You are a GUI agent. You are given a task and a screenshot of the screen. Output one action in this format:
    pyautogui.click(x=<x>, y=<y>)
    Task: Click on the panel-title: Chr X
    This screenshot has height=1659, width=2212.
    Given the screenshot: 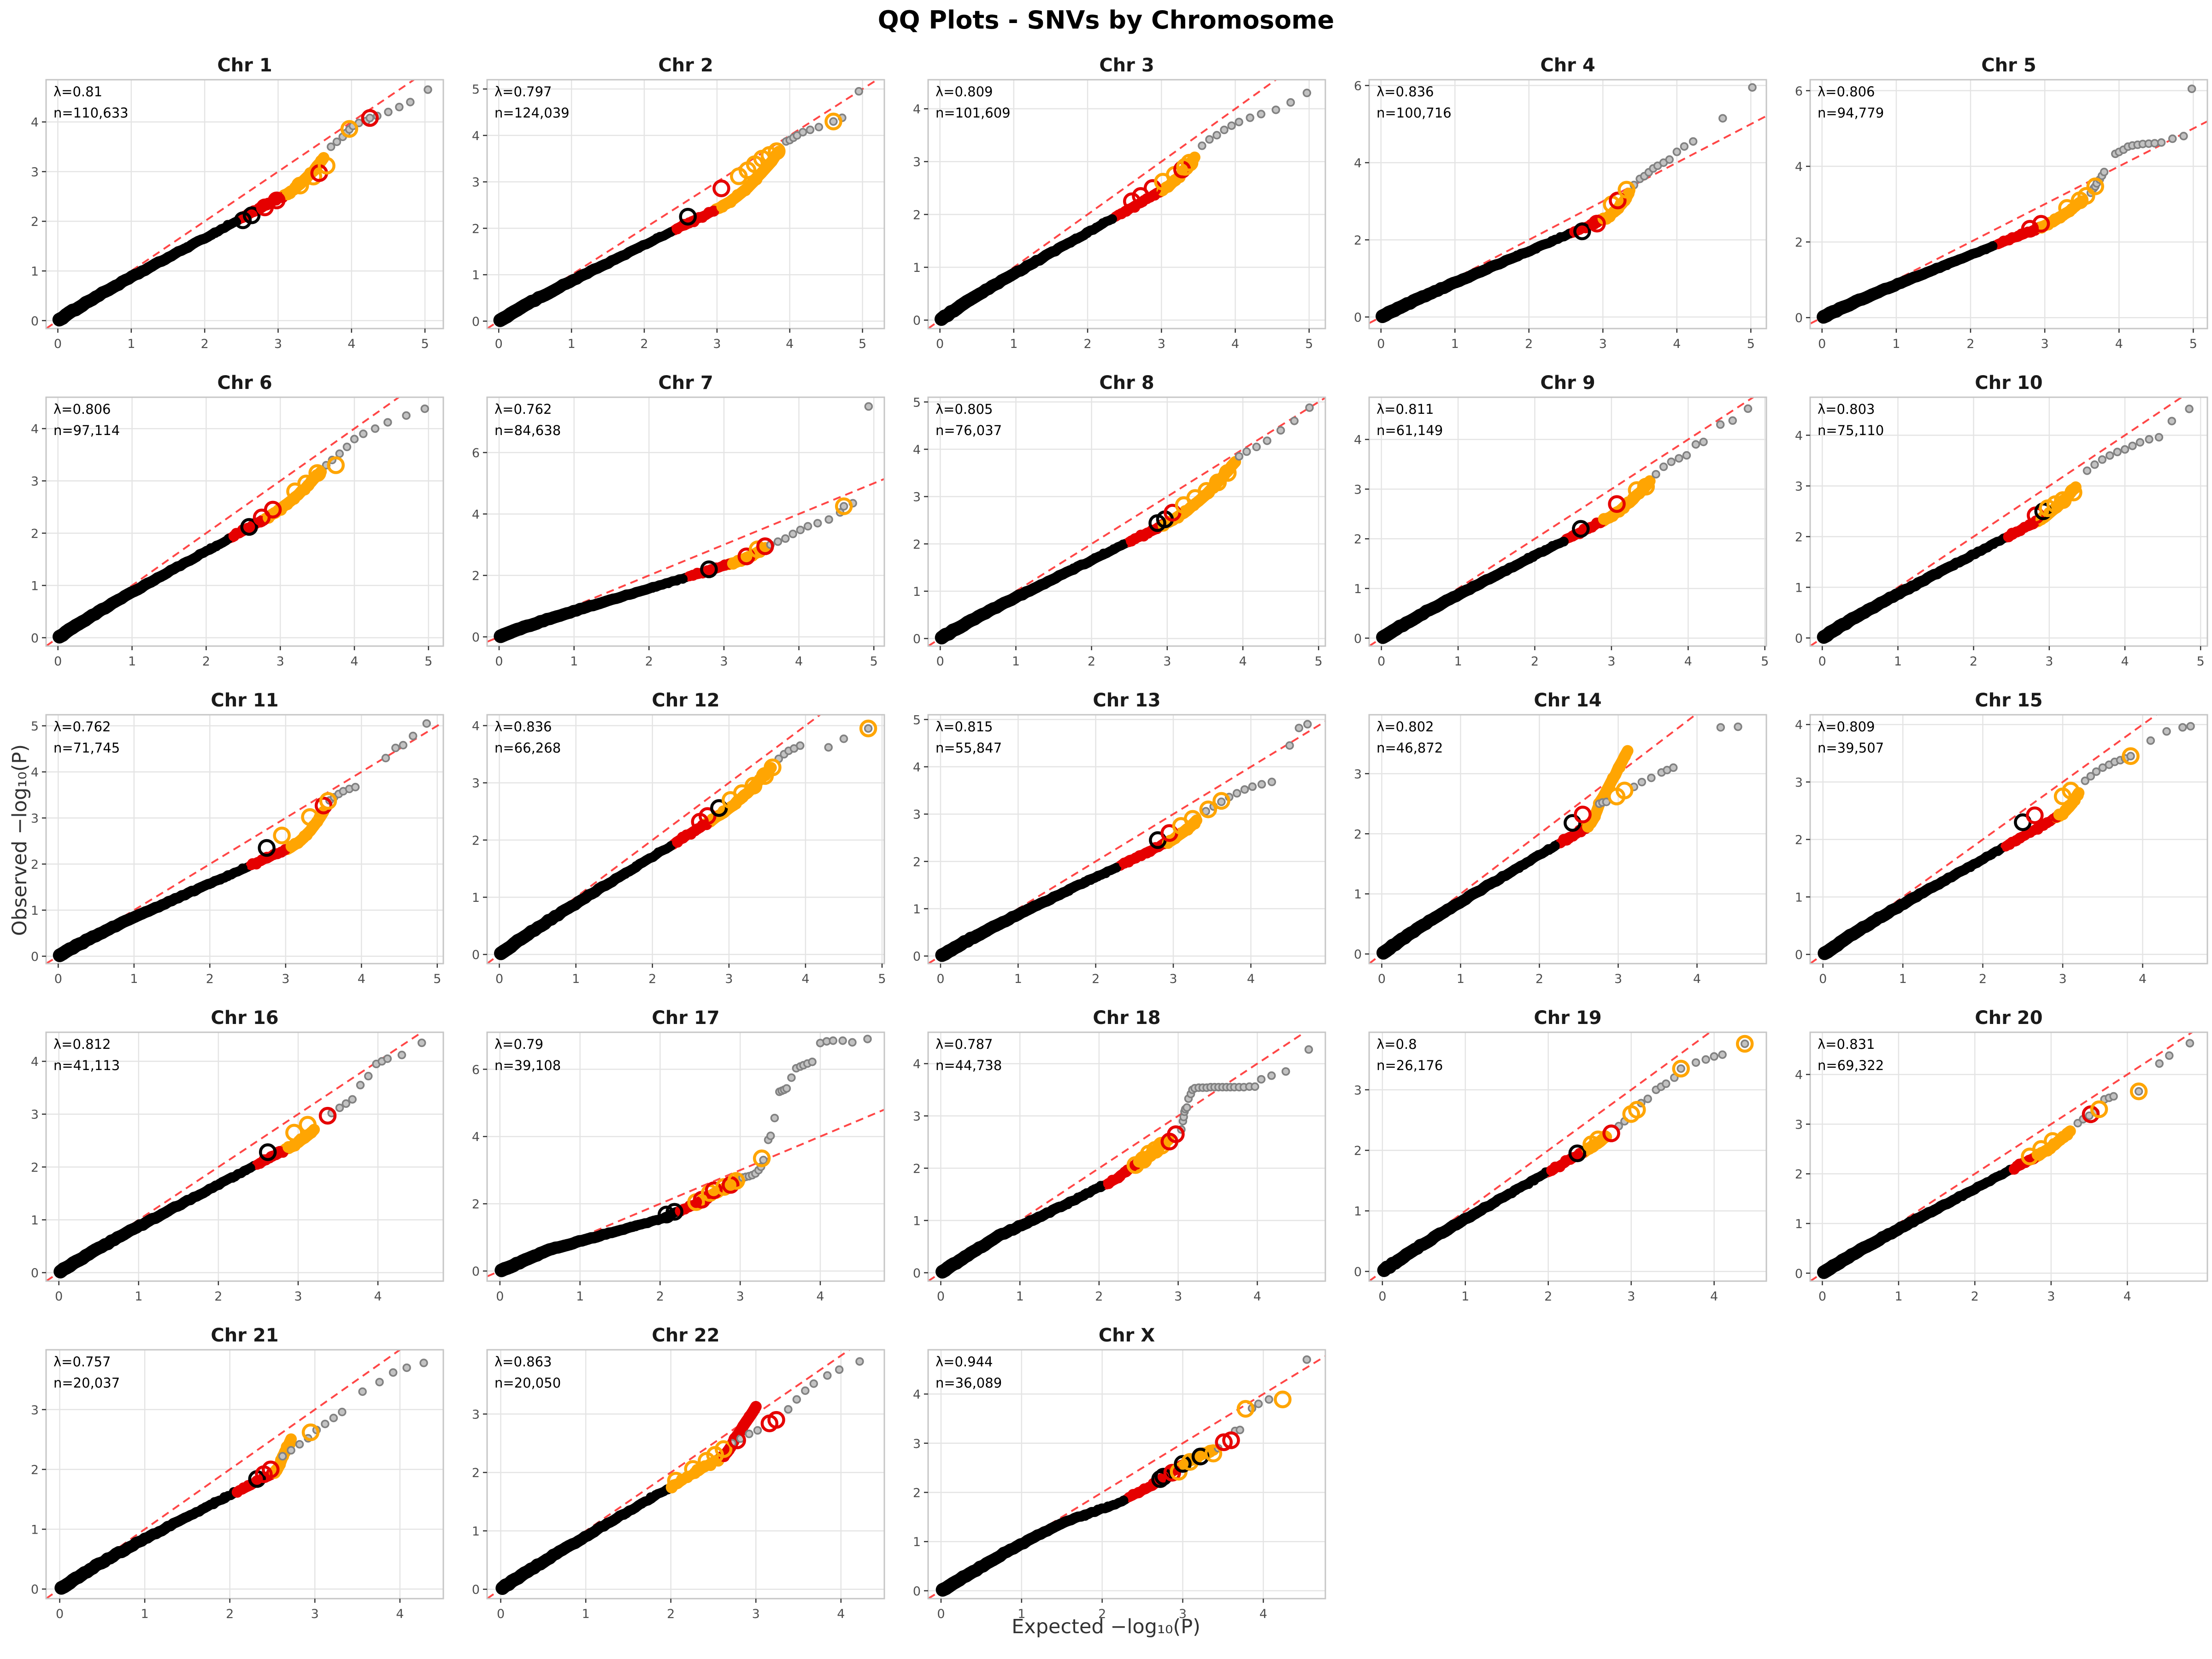 What is the action you would take?
    pyautogui.click(x=1127, y=1335)
    